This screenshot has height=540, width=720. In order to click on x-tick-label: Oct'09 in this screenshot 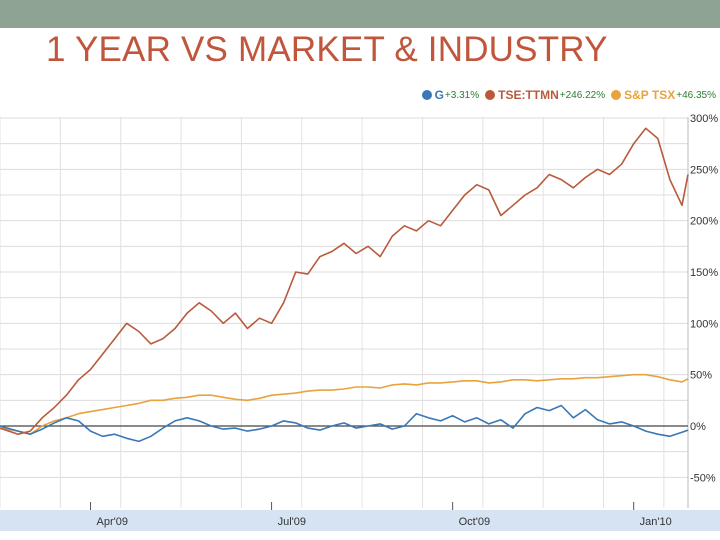, I will do `click(474, 522)`.